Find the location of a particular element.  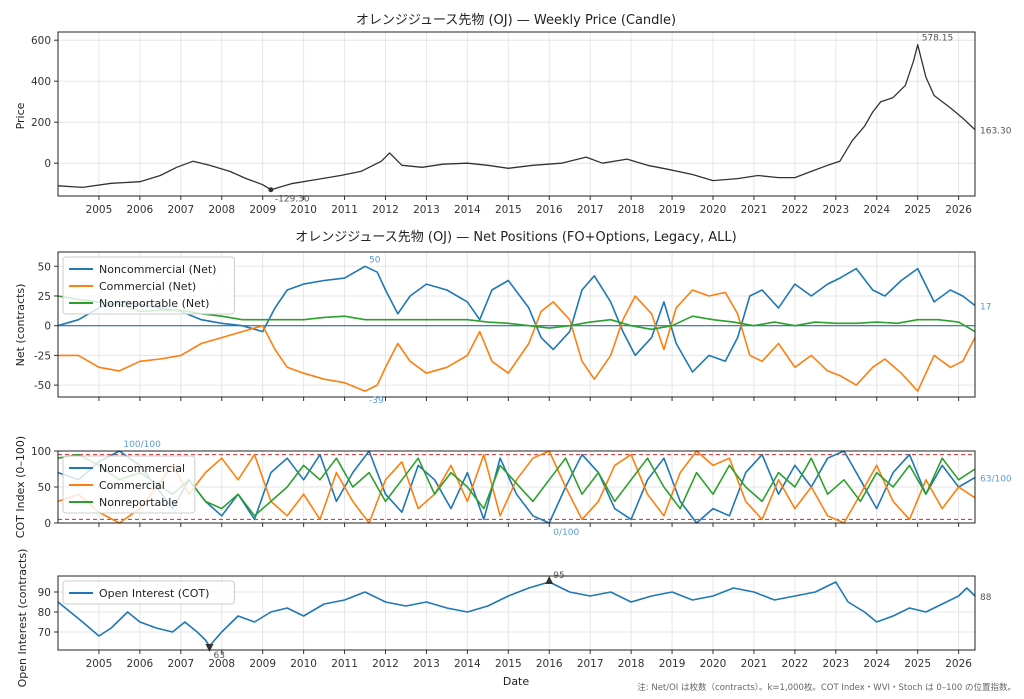

max-annotation: 578.15 is located at coordinates (938, 39).